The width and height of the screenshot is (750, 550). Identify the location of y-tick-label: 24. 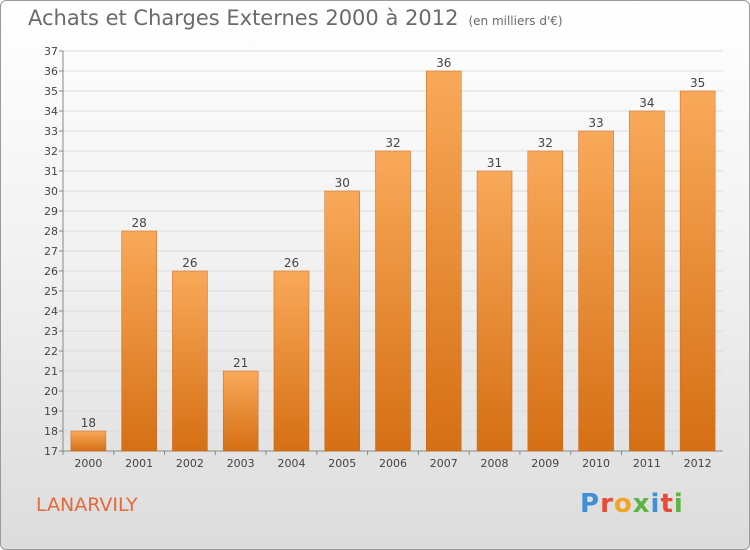
(51, 311).